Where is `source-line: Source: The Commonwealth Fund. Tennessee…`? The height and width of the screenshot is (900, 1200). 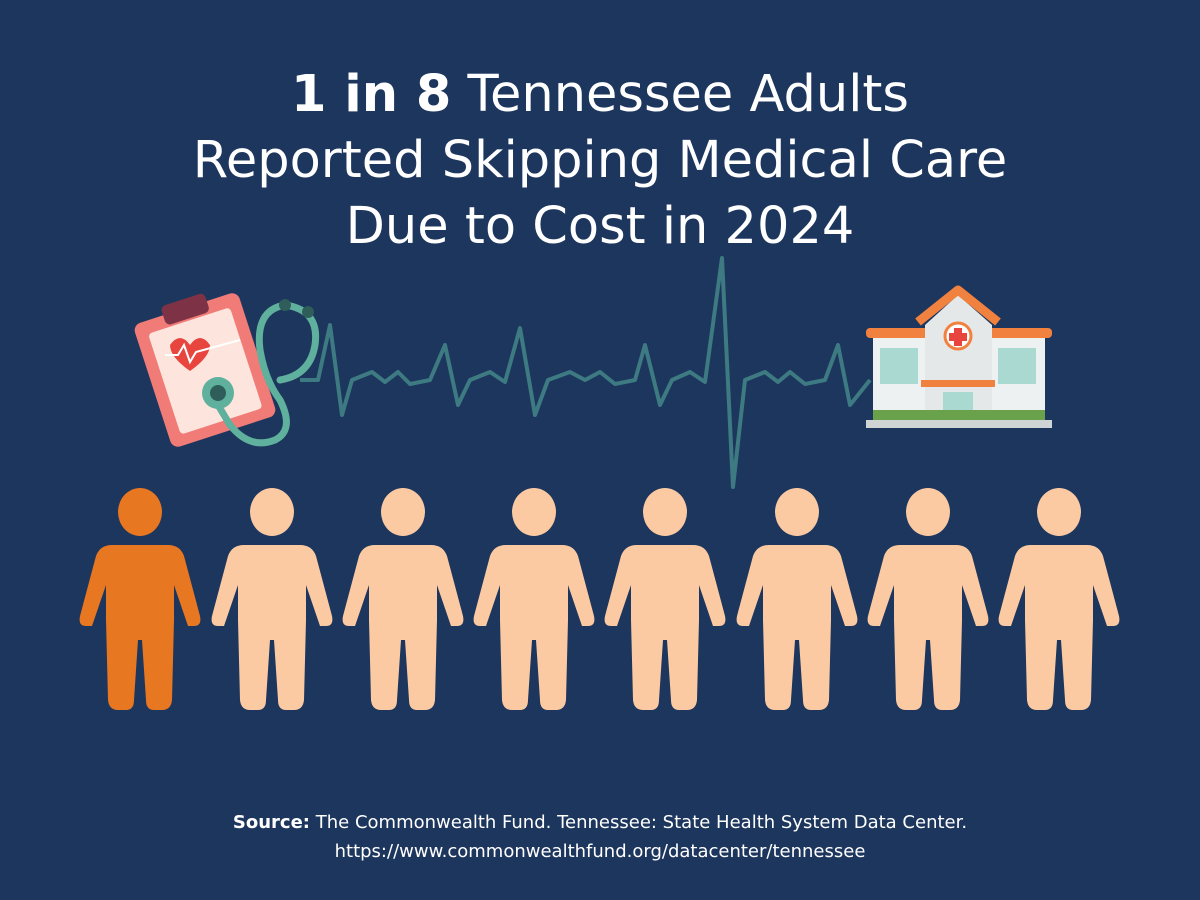 source-line: Source: The Commonwealth Fund. Tennessee… is located at coordinates (600, 822).